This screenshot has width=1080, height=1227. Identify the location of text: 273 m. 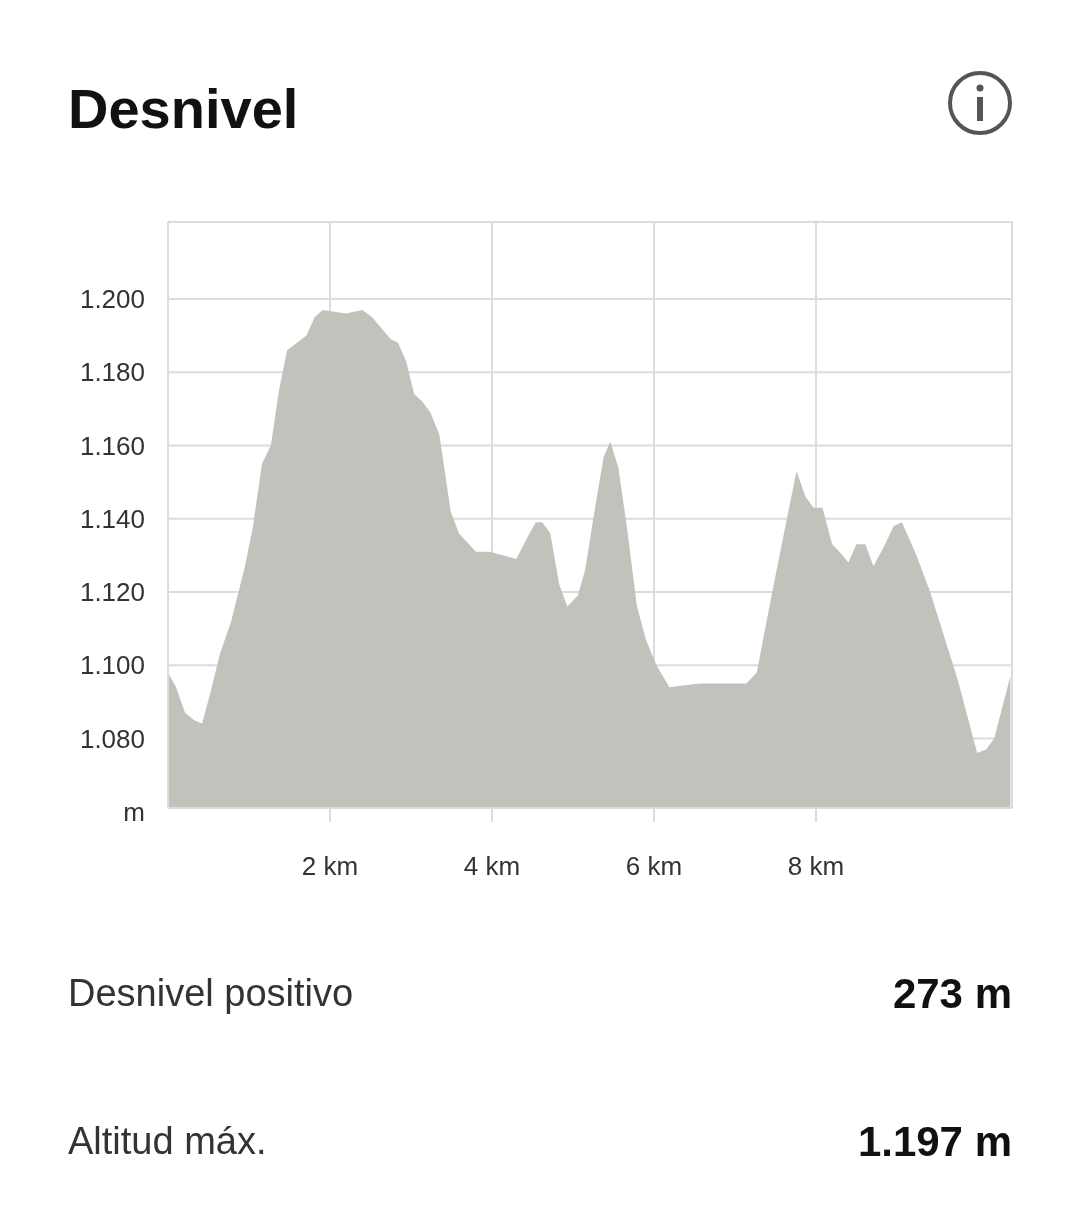
(952, 993).